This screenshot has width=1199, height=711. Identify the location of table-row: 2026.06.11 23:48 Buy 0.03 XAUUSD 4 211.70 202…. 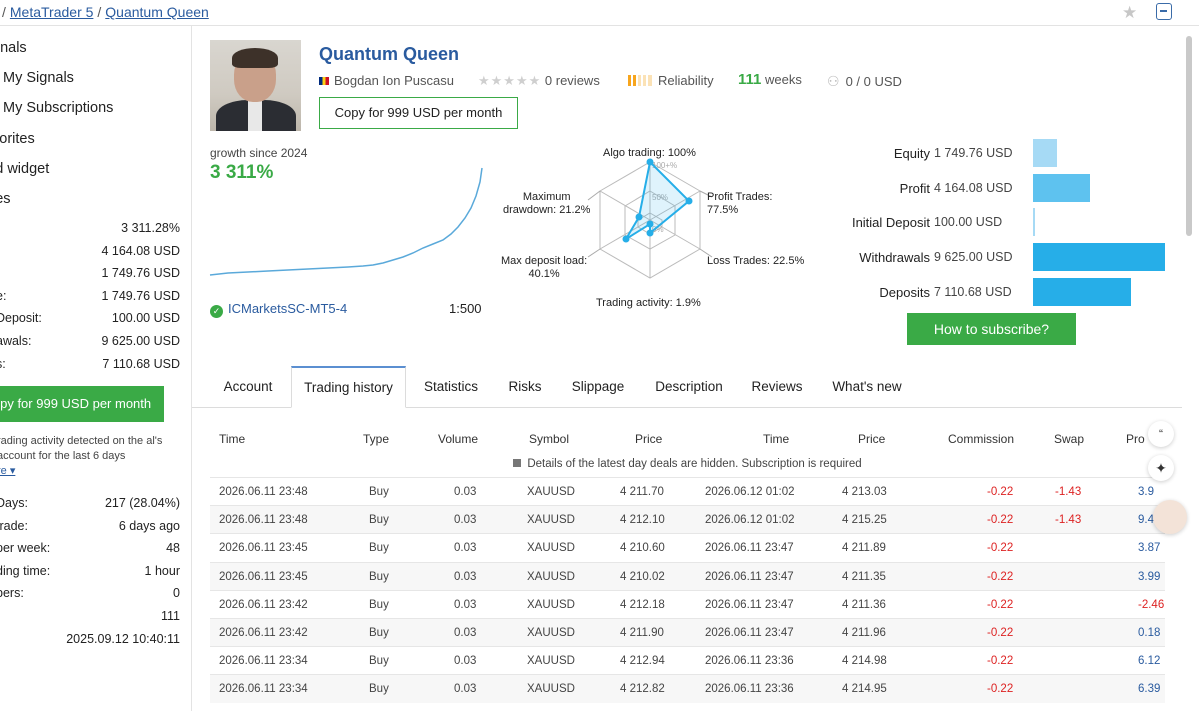
(687, 491).